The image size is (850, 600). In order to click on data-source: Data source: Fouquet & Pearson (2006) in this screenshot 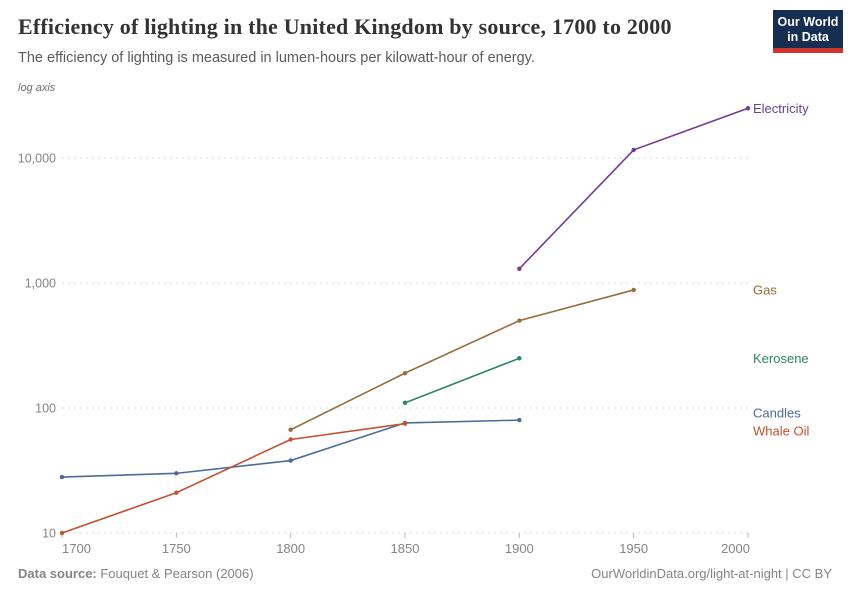, I will do `click(136, 573)`.